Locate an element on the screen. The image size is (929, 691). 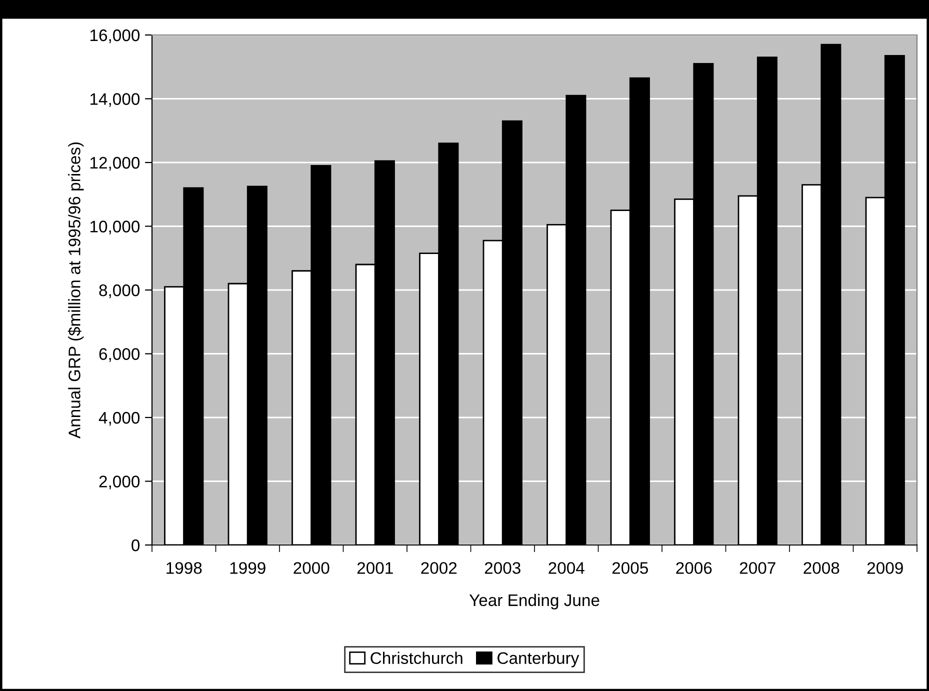
y-tick-label: 0 is located at coordinates (136, 545).